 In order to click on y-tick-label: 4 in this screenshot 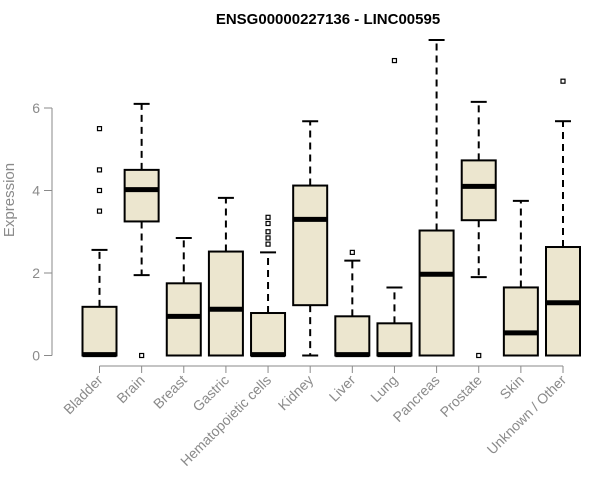, I will do `click(36, 191)`.